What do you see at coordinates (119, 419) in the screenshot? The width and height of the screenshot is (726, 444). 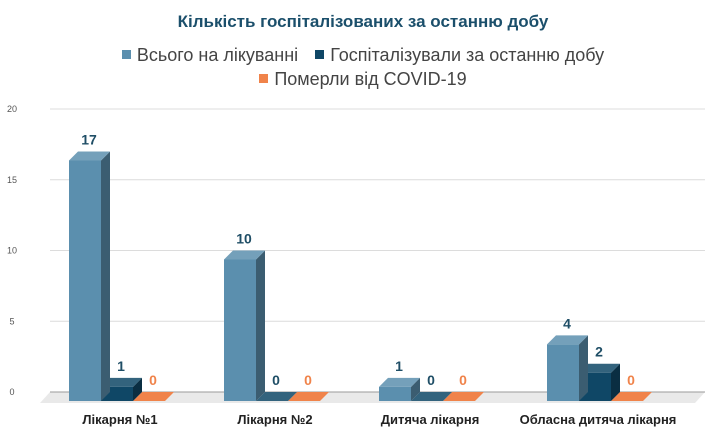 I see `x-category-label: Лікарня №1` at bounding box center [119, 419].